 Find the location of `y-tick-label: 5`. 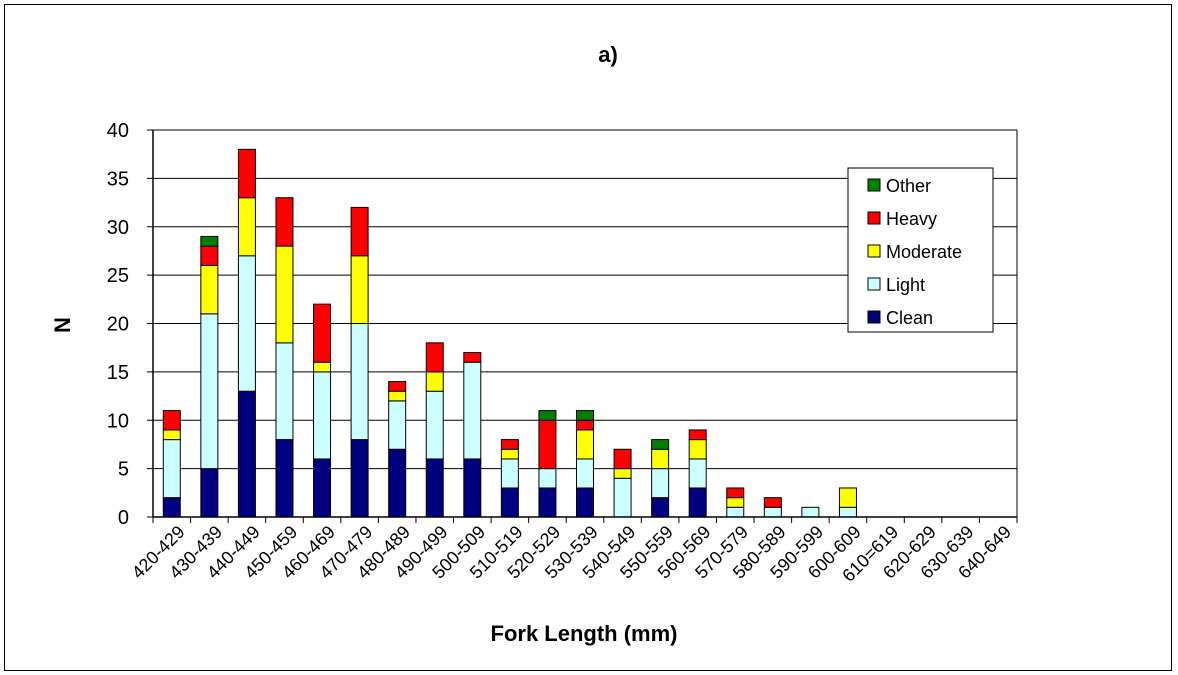

y-tick-label: 5 is located at coordinates (123, 470).